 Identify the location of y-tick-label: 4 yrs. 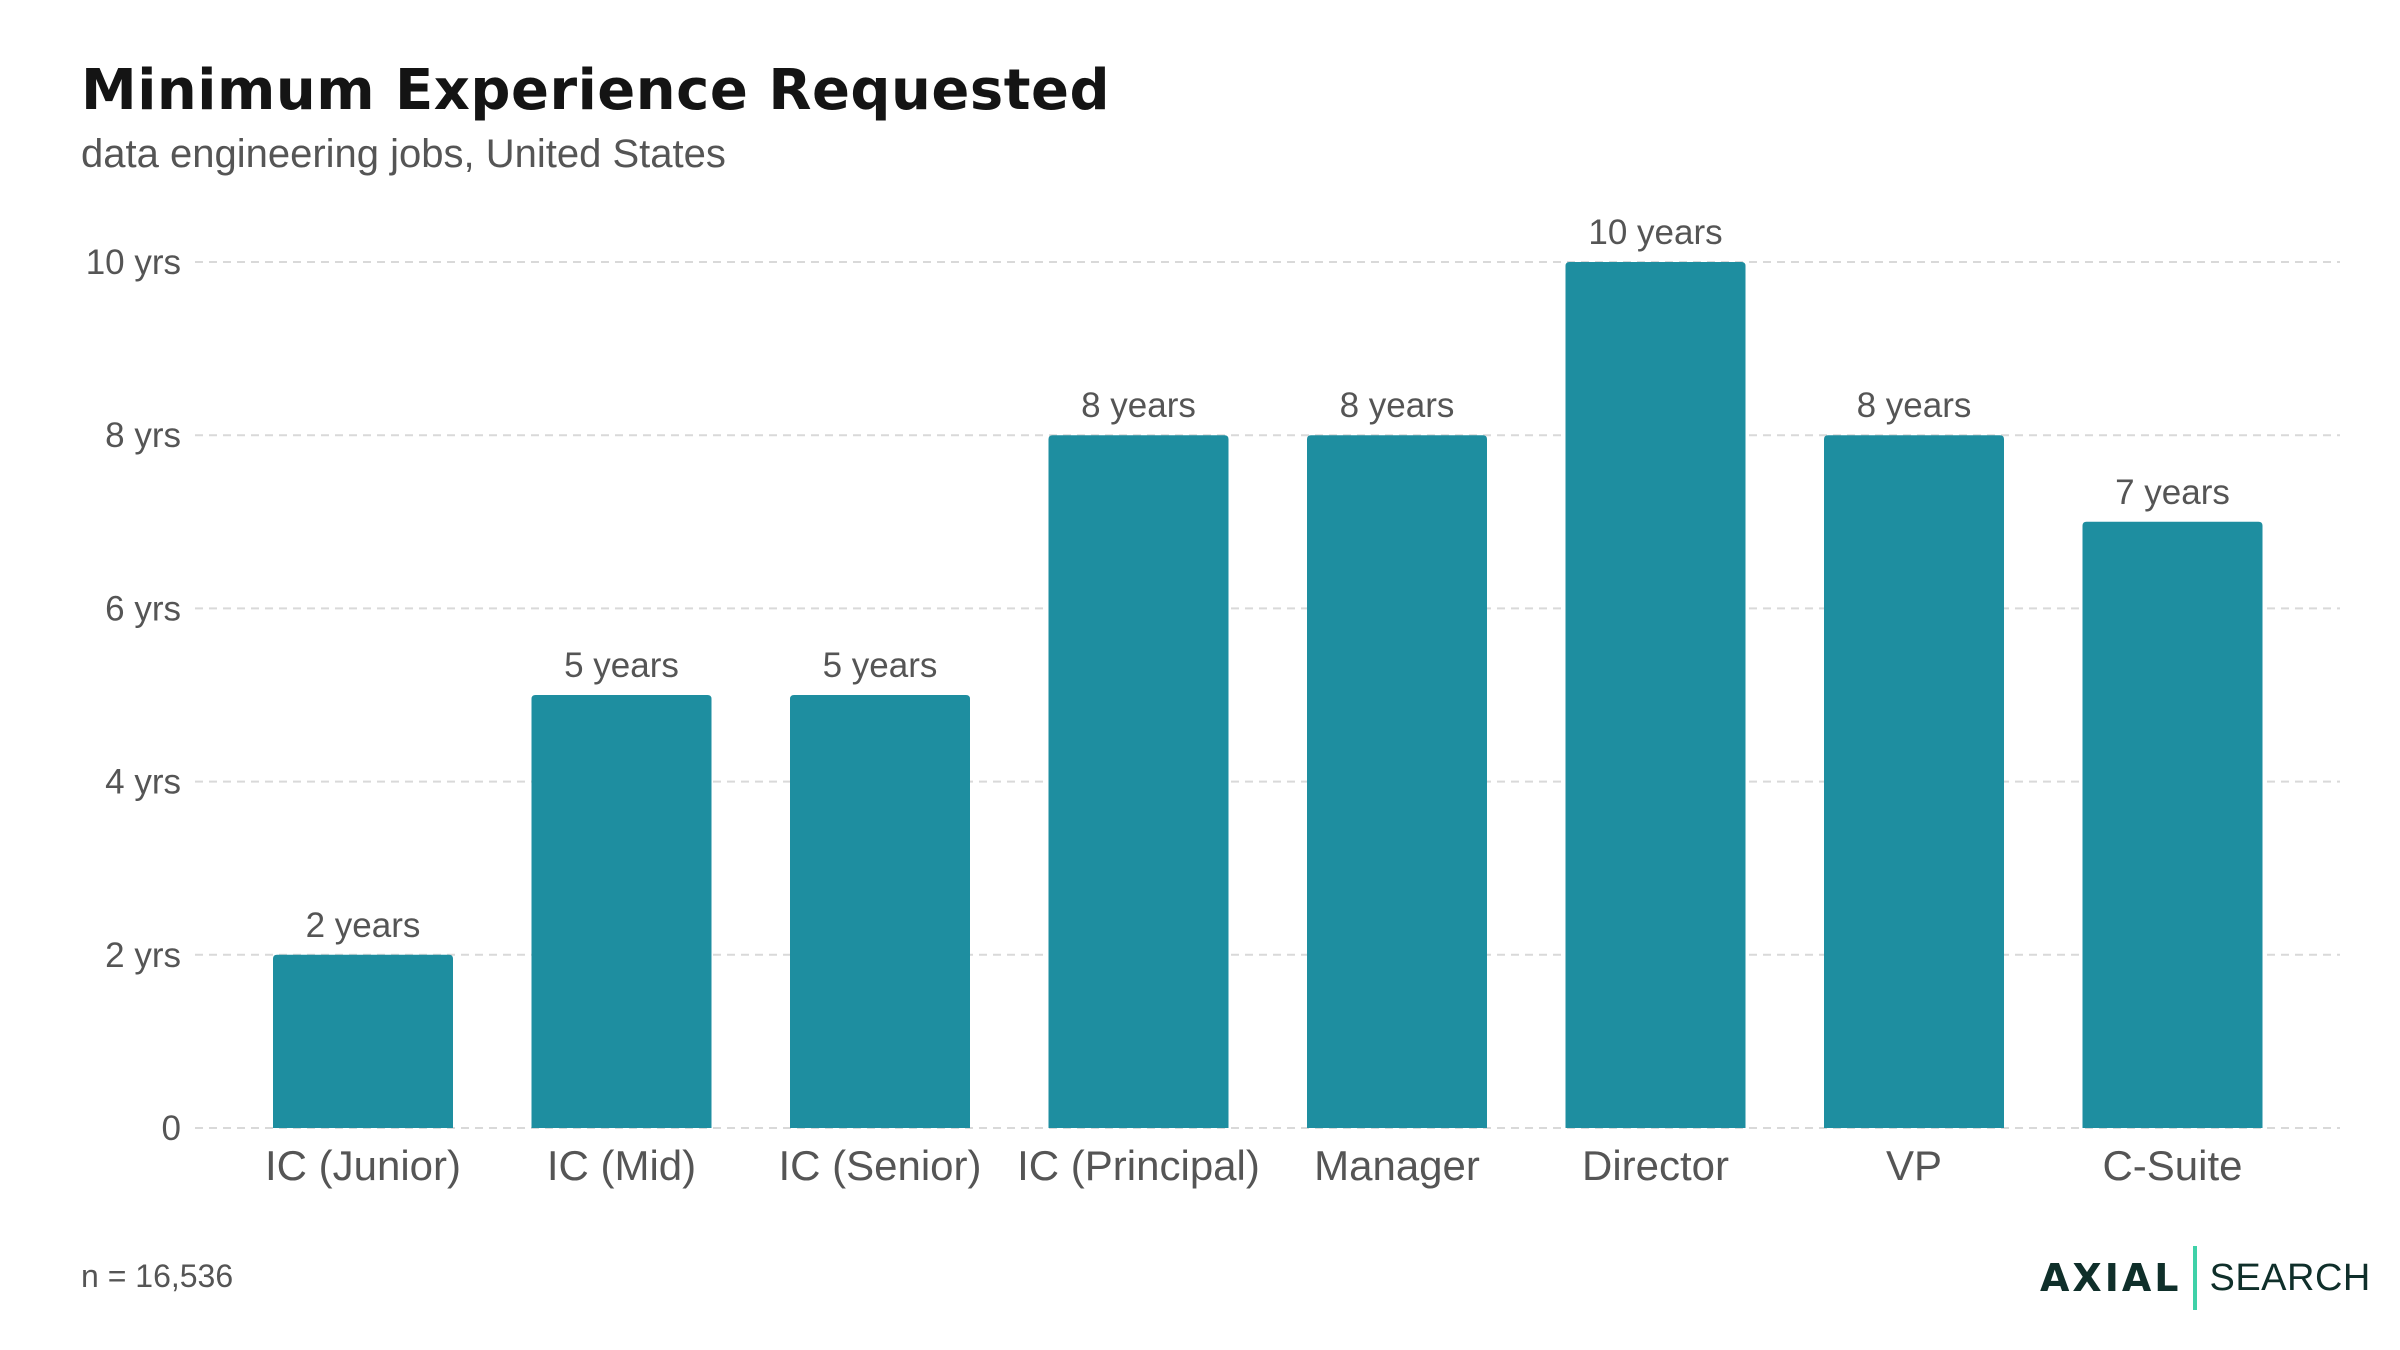
(143, 782).